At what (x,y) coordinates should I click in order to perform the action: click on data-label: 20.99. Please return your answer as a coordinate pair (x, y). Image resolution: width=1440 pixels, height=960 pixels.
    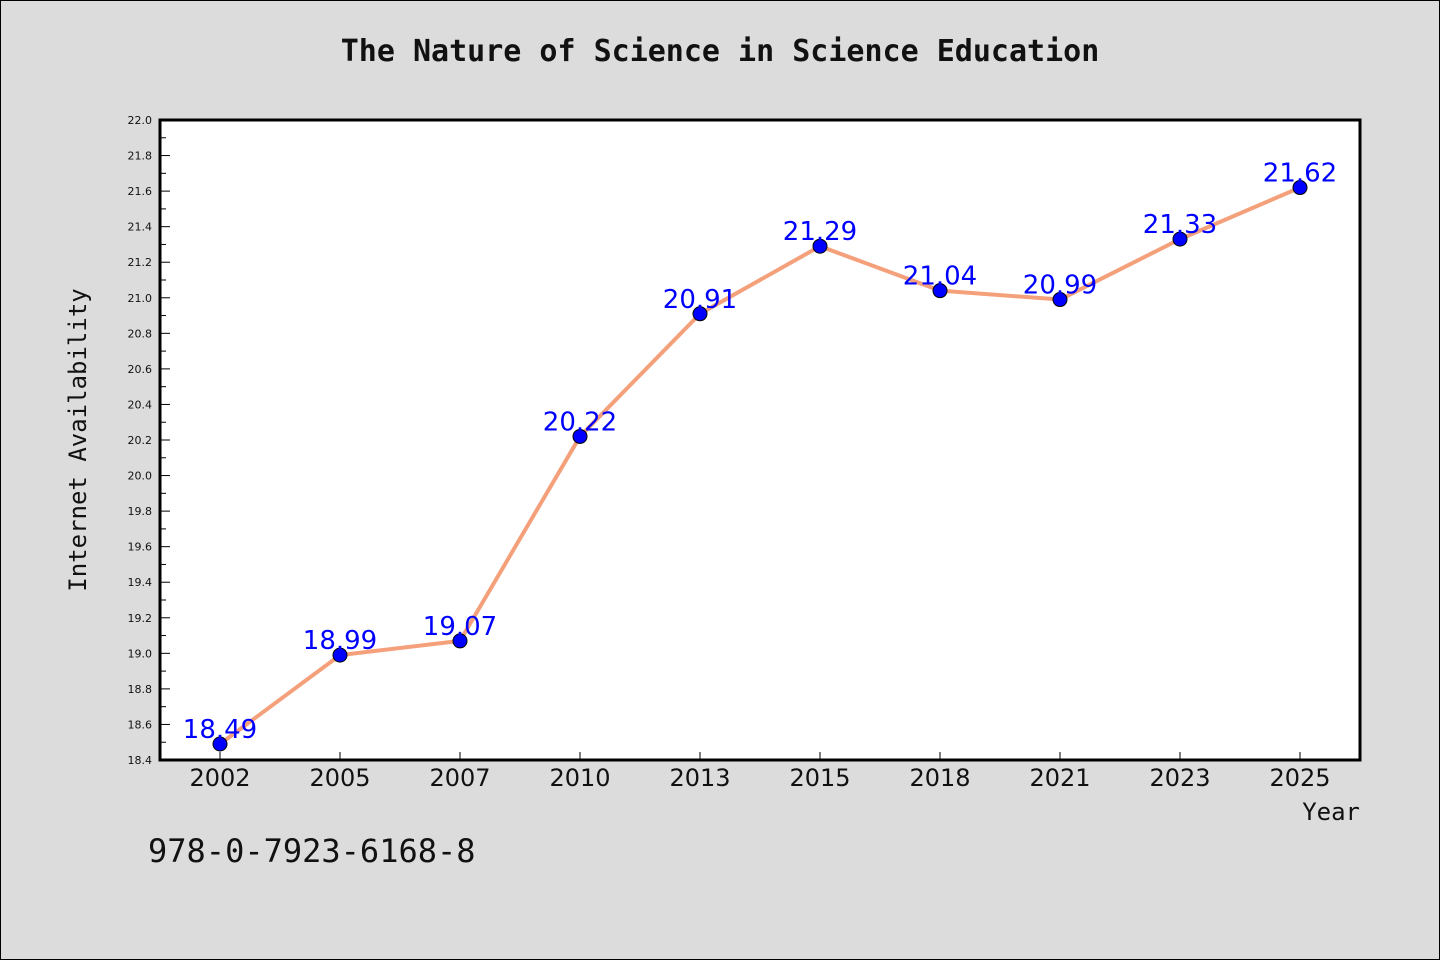
    Looking at the image, I should click on (1060, 286).